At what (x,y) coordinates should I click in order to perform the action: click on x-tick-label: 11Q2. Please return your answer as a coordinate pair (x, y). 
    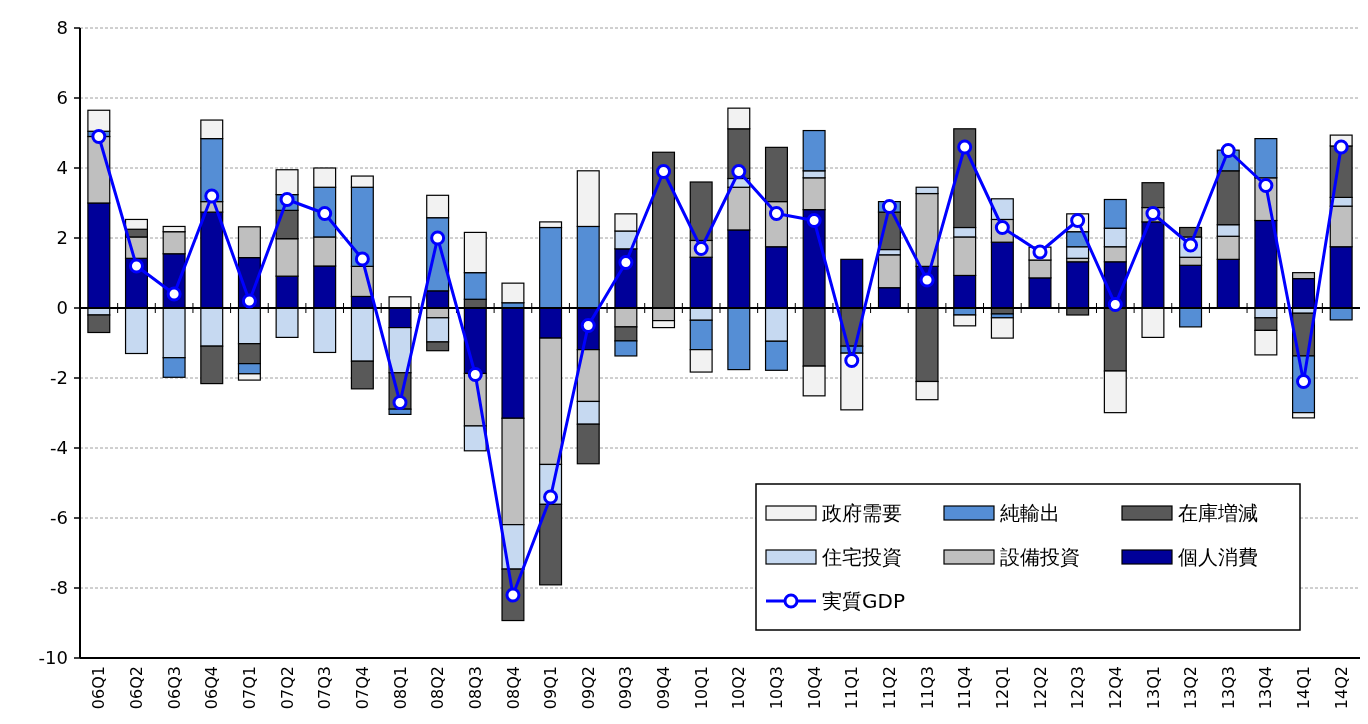
    Looking at the image, I should click on (890, 688).